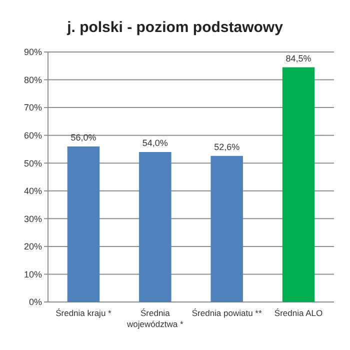 The height and width of the screenshot is (350, 350). Describe the element at coordinates (33, 163) in the screenshot. I see `y-tick-label: 50%` at that location.